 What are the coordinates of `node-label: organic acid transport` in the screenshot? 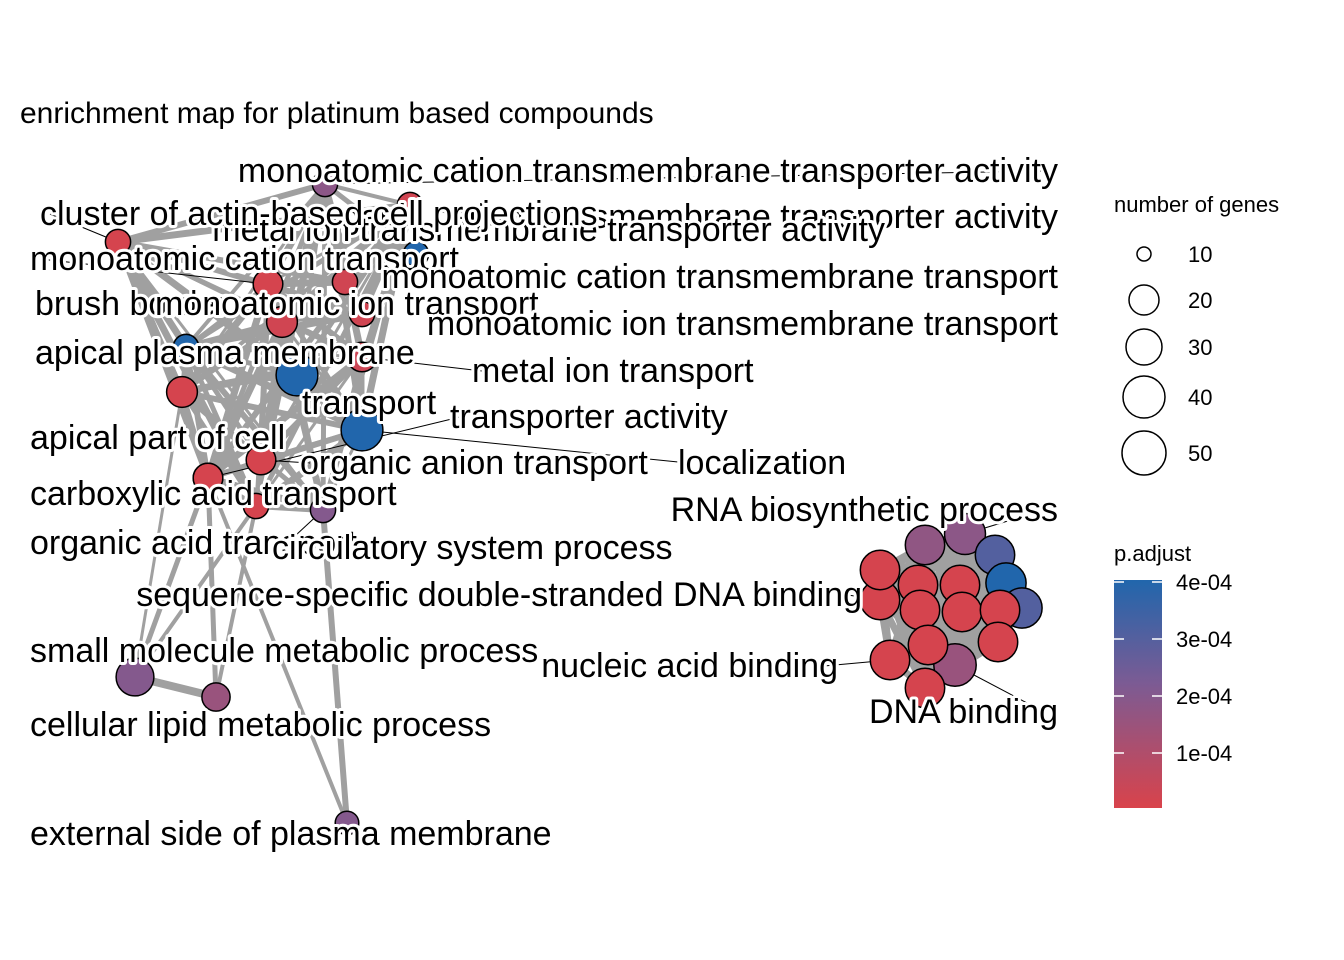 It's located at (194, 543).